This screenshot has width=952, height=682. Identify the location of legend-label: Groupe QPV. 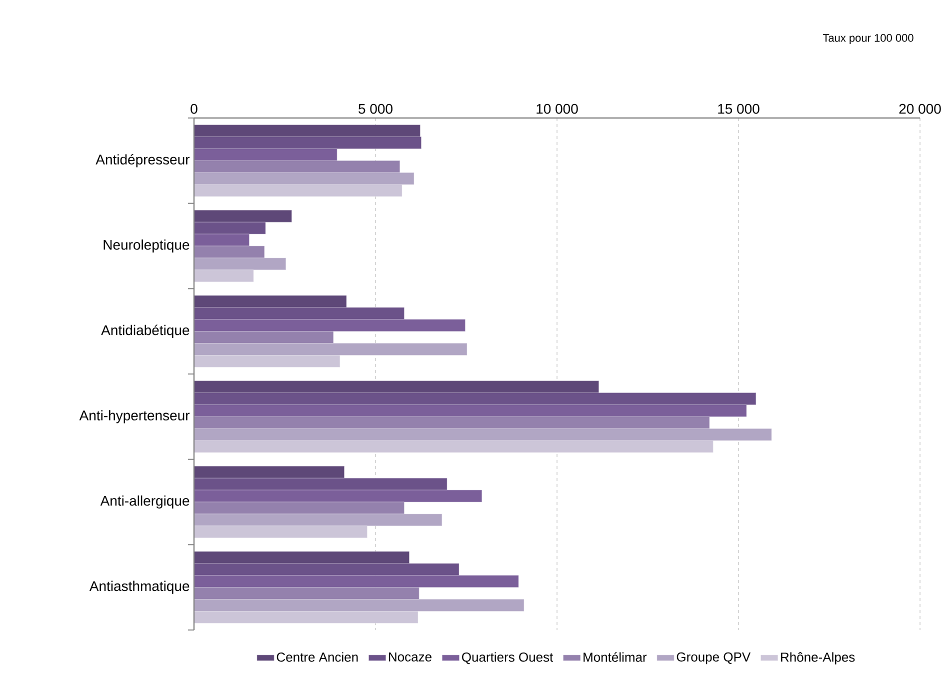
(713, 658).